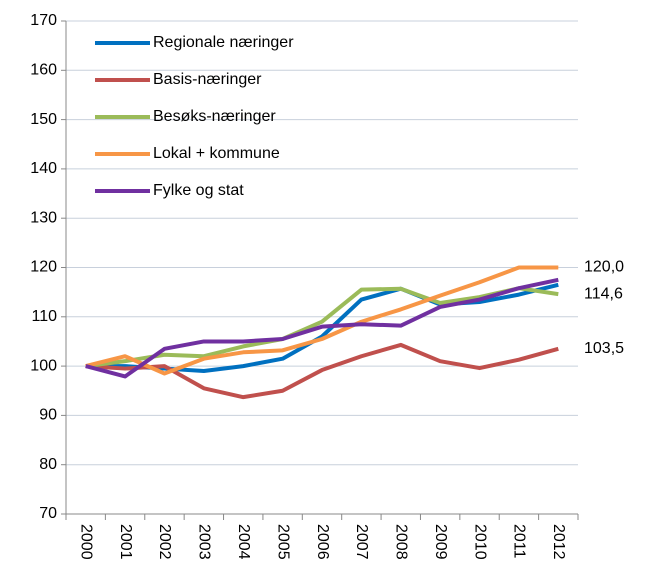  What do you see at coordinates (43, 20) in the screenshot?
I see `y-tick-label: 170` at bounding box center [43, 20].